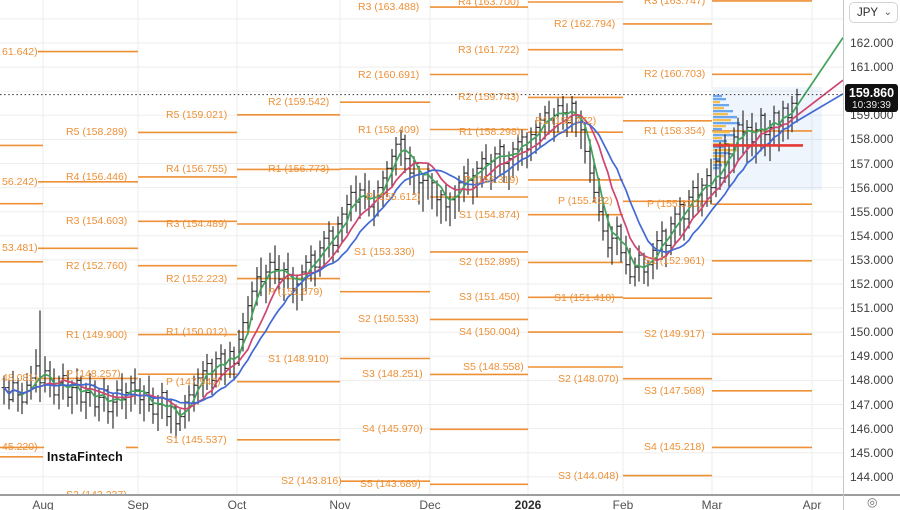 The width and height of the screenshot is (900, 510). Describe the element at coordinates (872, 235) in the screenshot. I see `price-tick-label: 154.000` at that location.